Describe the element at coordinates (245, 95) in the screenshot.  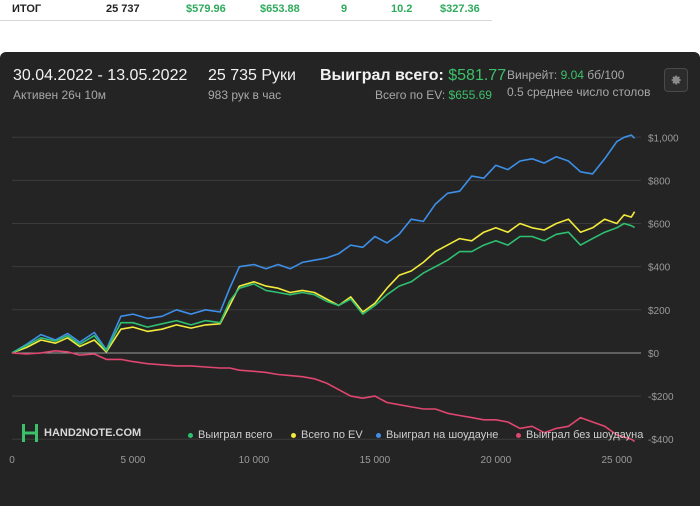
I see `hands-per-hour: 983 рук в час` at that location.